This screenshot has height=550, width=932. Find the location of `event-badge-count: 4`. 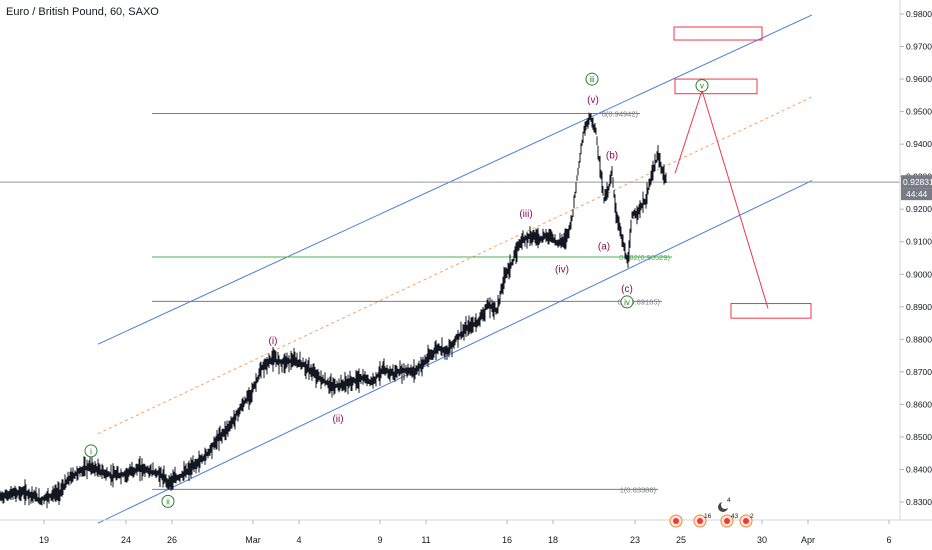

event-badge-count: 4 is located at coordinates (729, 500).